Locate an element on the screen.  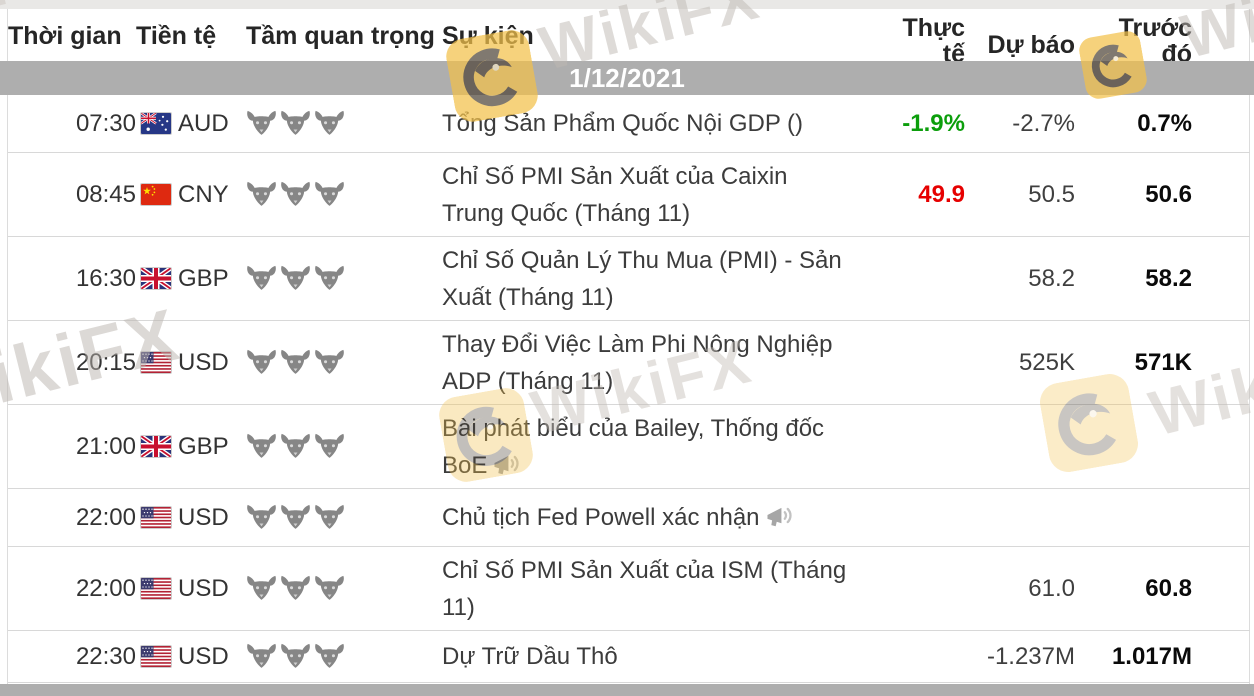
flag-china-icon is located at coordinates (157, 194).